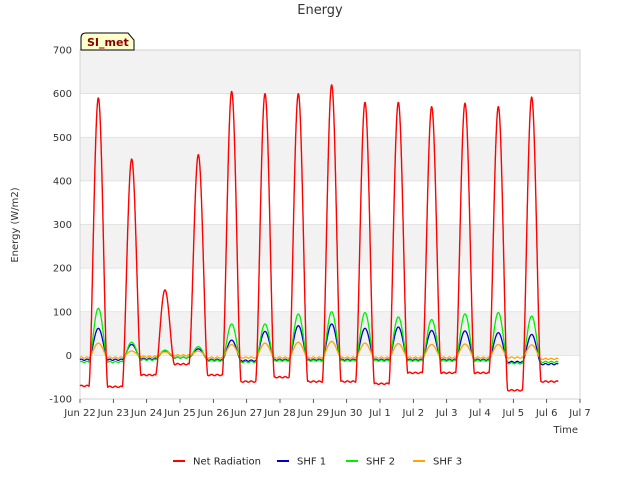 The height and width of the screenshot is (480, 640). I want to click on x-tick-label: Jun 25, so click(179, 413).